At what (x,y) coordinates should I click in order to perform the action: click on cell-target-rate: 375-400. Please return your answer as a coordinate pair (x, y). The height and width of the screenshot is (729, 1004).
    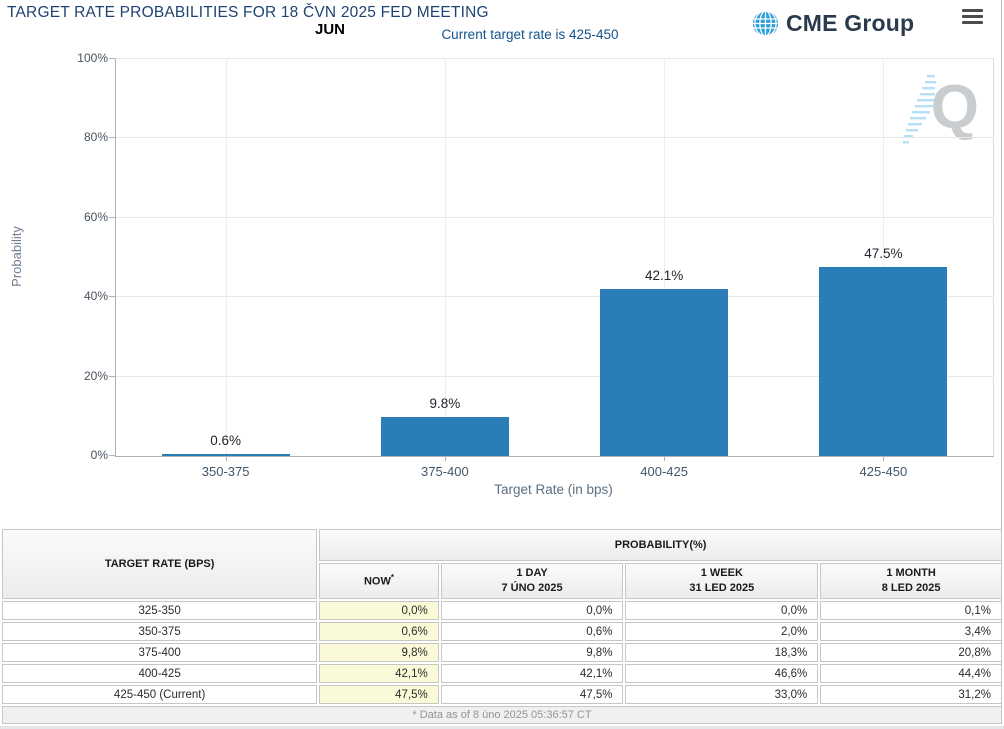
    Looking at the image, I should click on (160, 652).